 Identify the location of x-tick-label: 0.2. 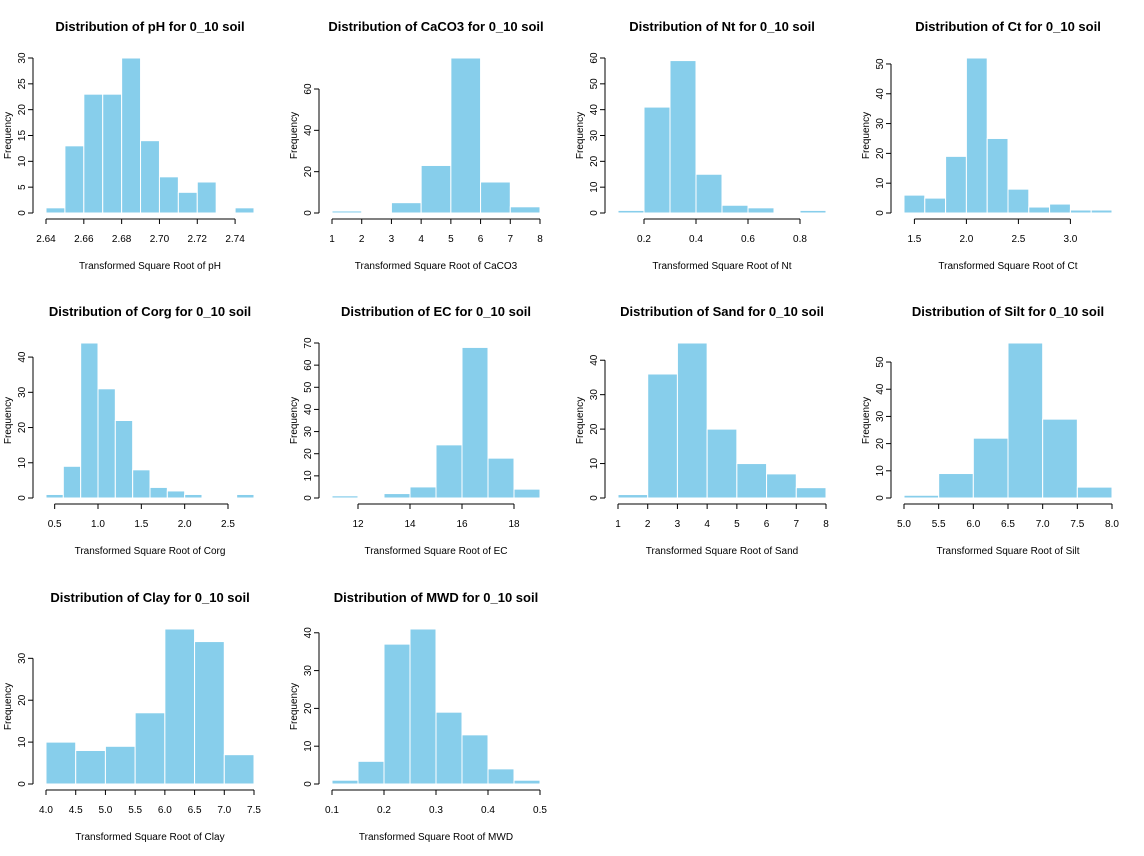
(644, 239).